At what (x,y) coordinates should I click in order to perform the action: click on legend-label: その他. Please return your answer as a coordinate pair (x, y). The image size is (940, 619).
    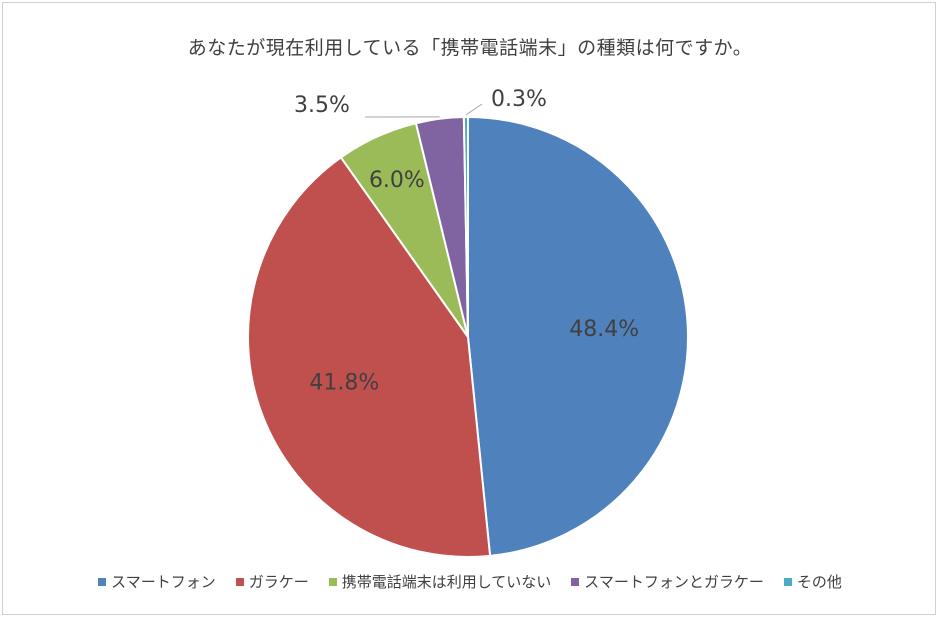
    Looking at the image, I should click on (819, 582).